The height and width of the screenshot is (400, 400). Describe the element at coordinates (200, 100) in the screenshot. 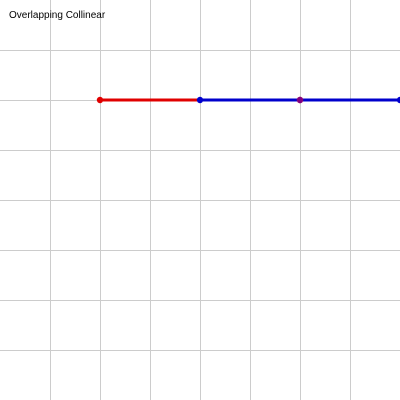

I see `segment-blue-start-point` at that location.